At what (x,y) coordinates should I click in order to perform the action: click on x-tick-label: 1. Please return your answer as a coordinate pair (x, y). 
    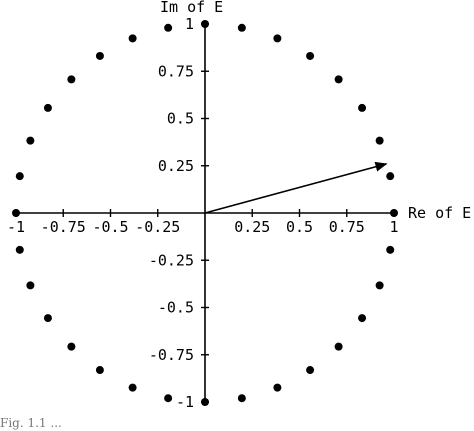
    Looking at the image, I should click on (393, 227).